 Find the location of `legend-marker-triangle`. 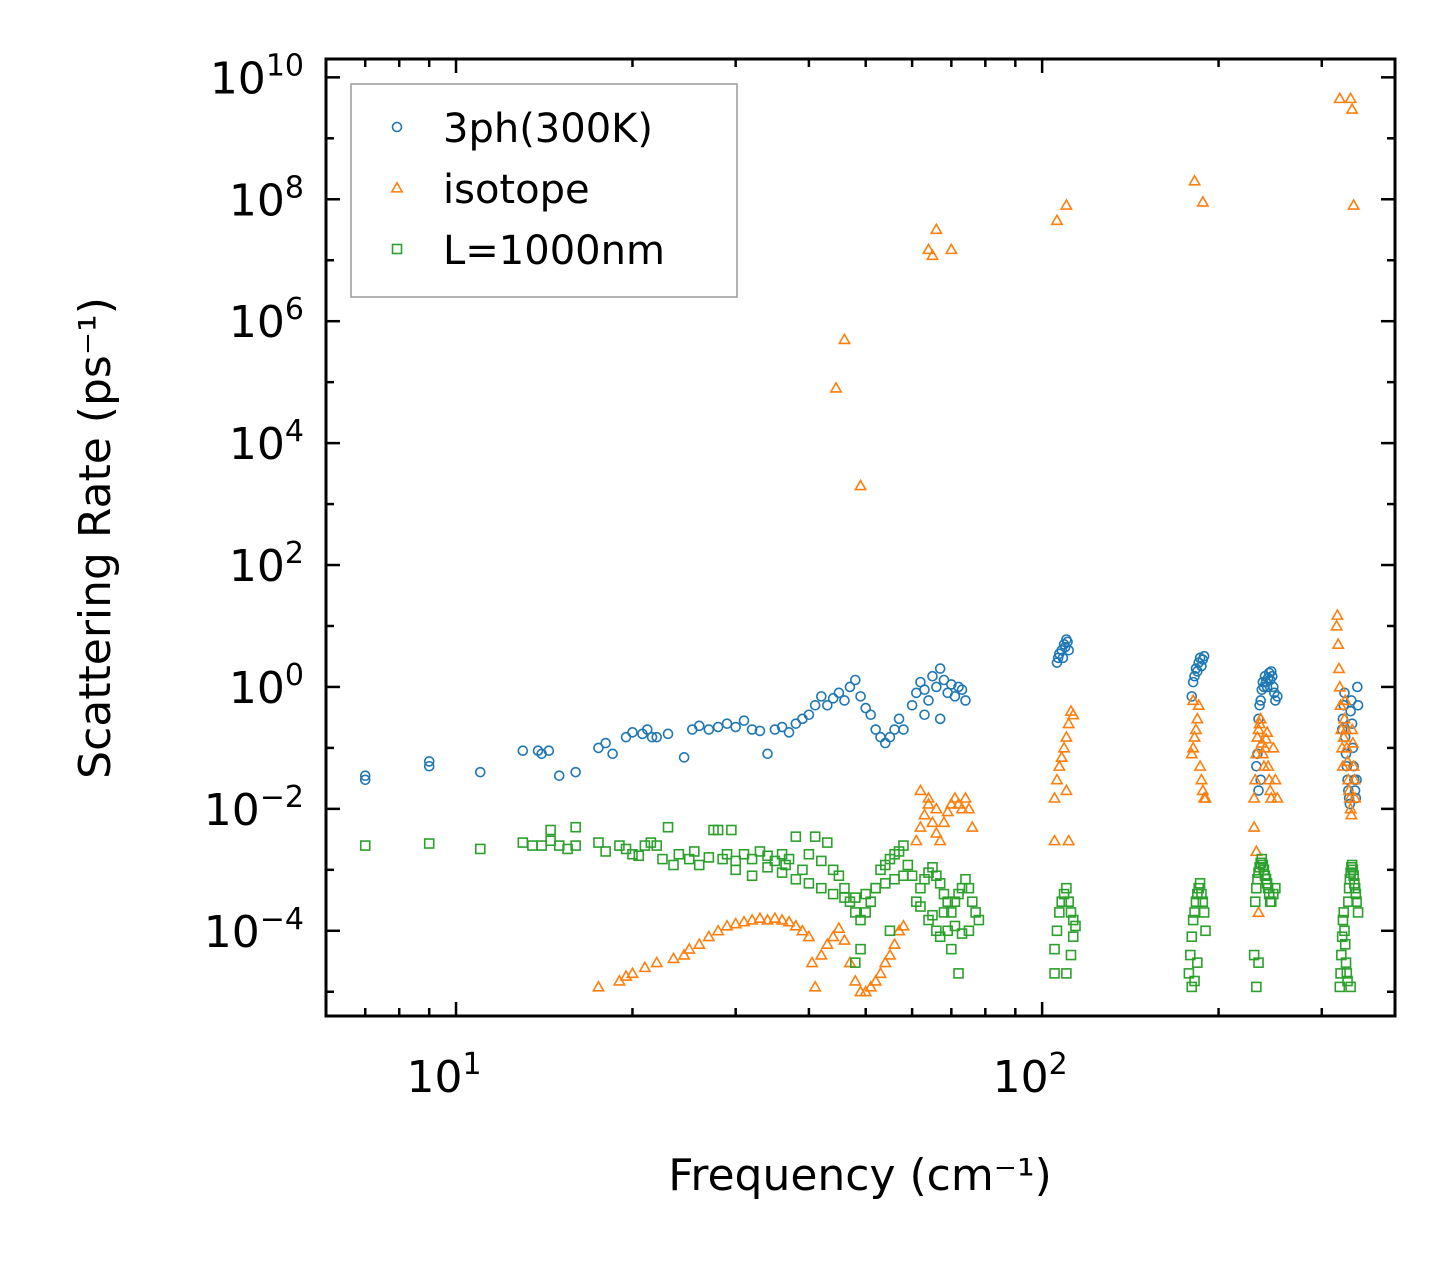

legend-marker-triangle is located at coordinates (397, 187).